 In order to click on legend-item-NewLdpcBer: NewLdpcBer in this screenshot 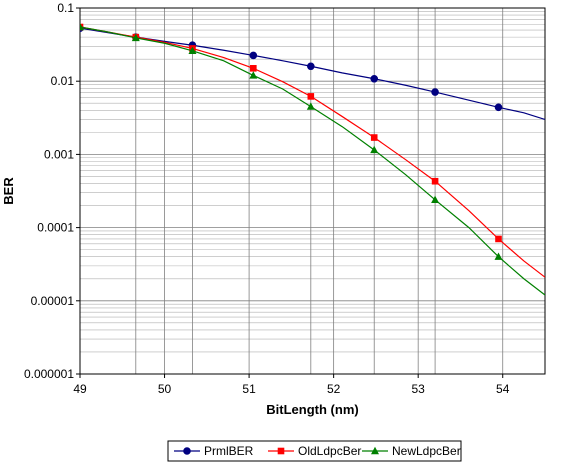, I will do `click(411, 451)`.